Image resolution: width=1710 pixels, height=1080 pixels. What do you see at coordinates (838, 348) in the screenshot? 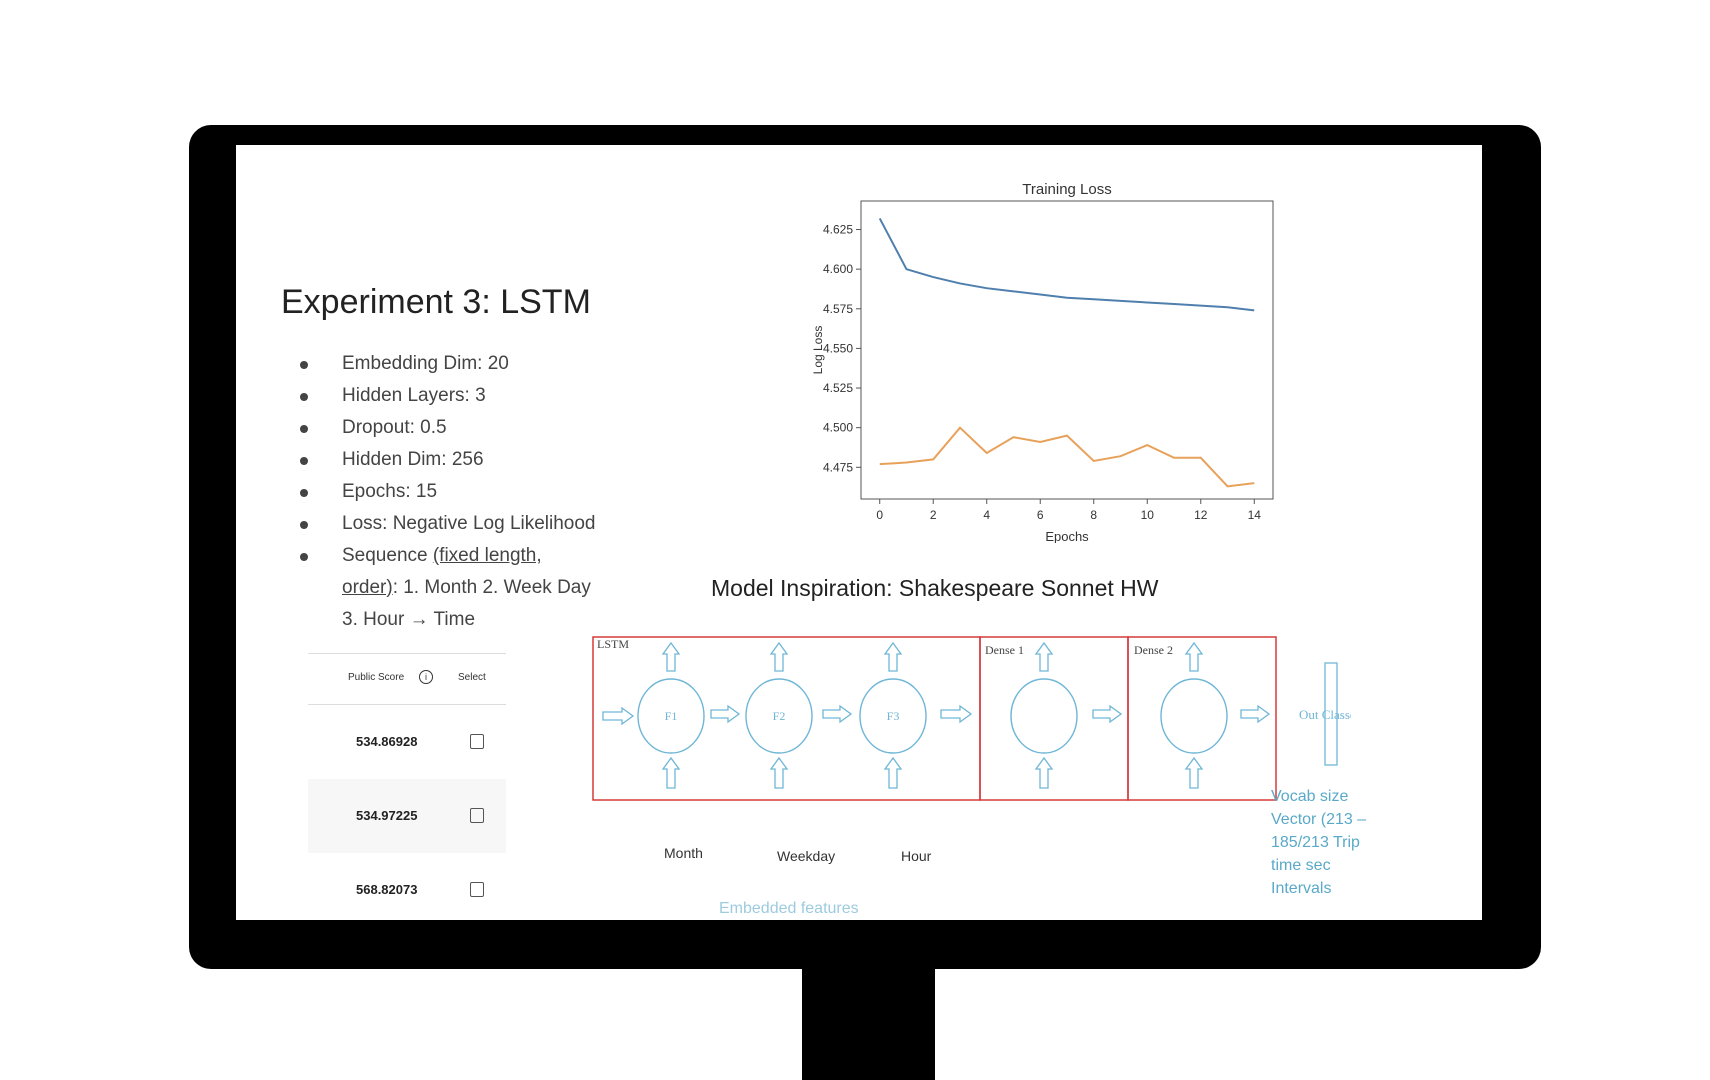
I see `y-tick-label: 4.550` at bounding box center [838, 348].